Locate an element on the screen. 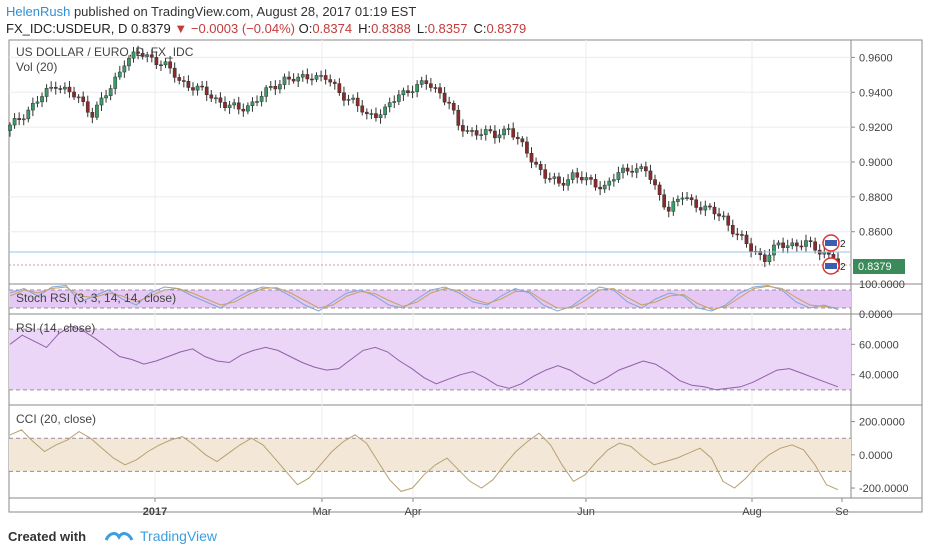  tradingview-brand: TradingView is located at coordinates (179, 536).